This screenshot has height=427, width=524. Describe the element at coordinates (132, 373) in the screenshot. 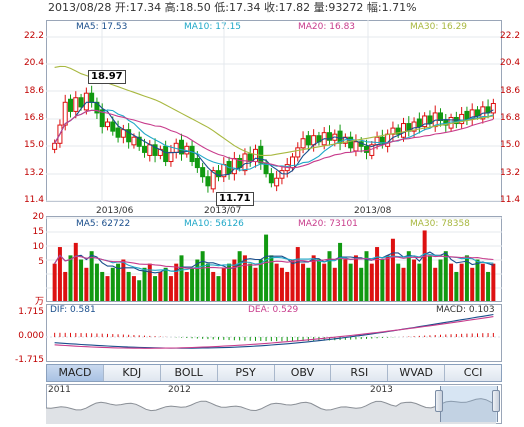

I see `tab-kdj: KDJ` at that location.